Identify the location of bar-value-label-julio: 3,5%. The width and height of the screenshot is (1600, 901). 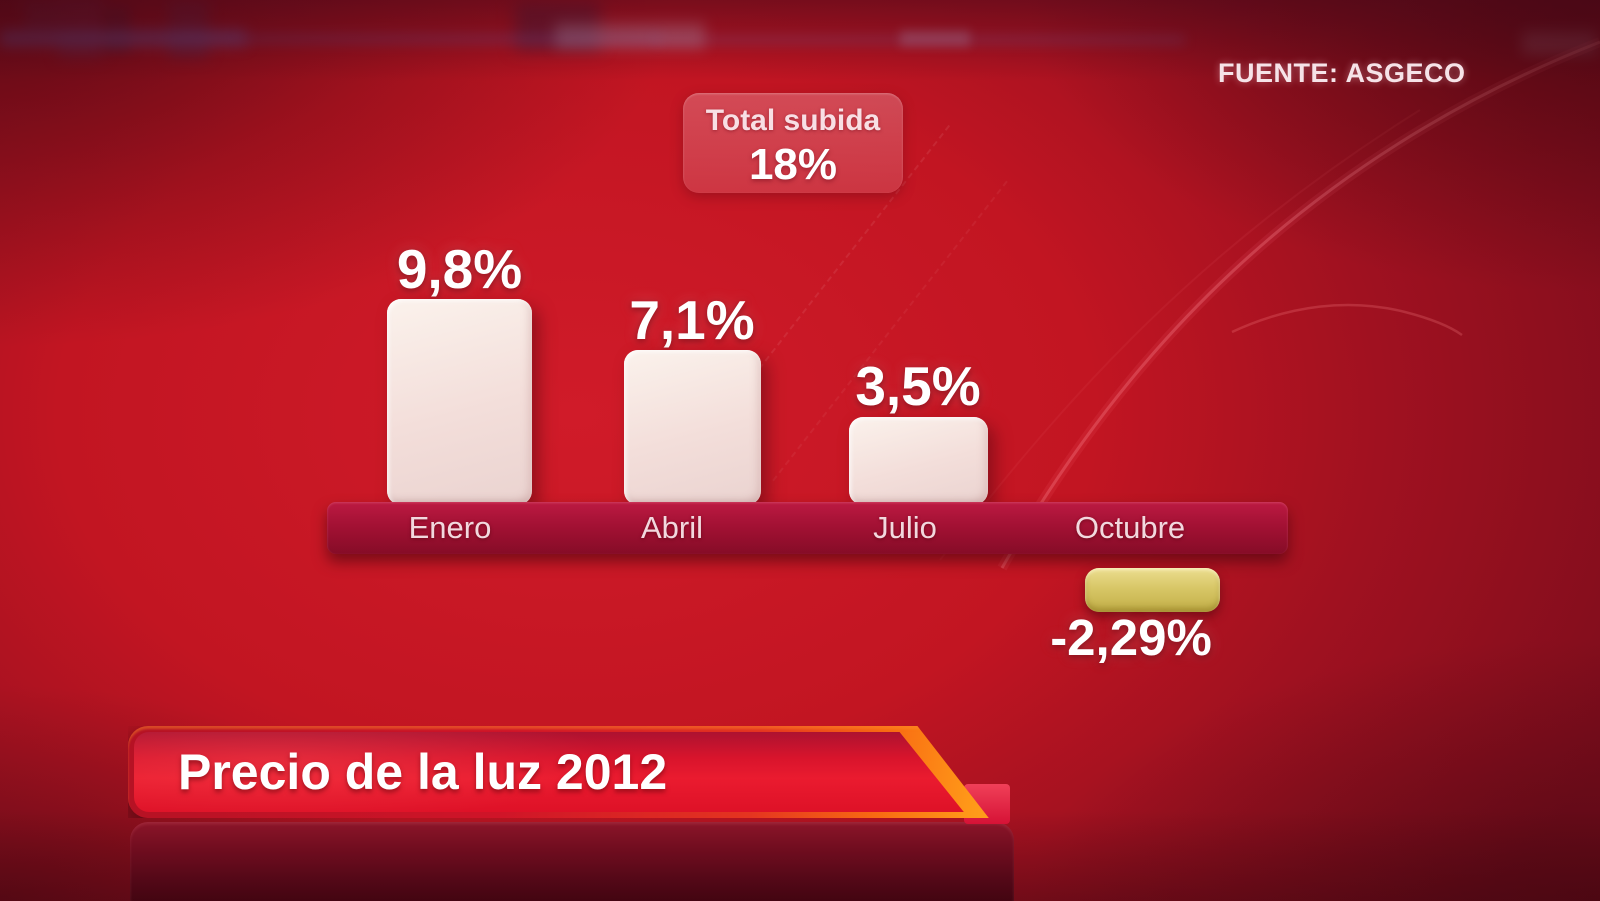
(918, 386).